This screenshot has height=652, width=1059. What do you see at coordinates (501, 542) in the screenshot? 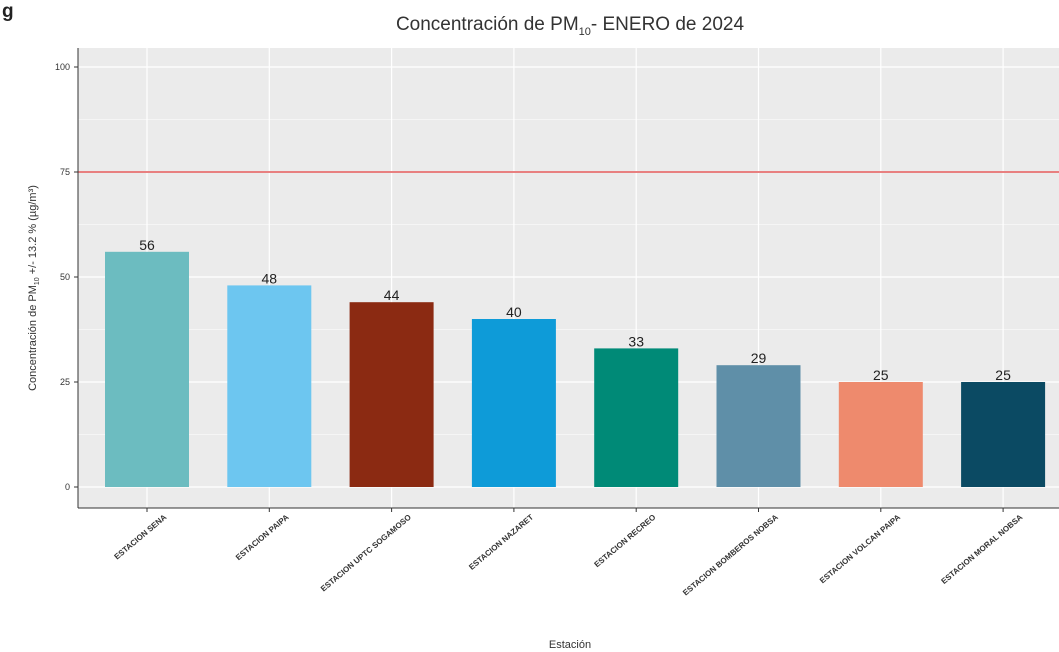
I see `x-tick-label: ESTACION NAZARET` at bounding box center [501, 542].